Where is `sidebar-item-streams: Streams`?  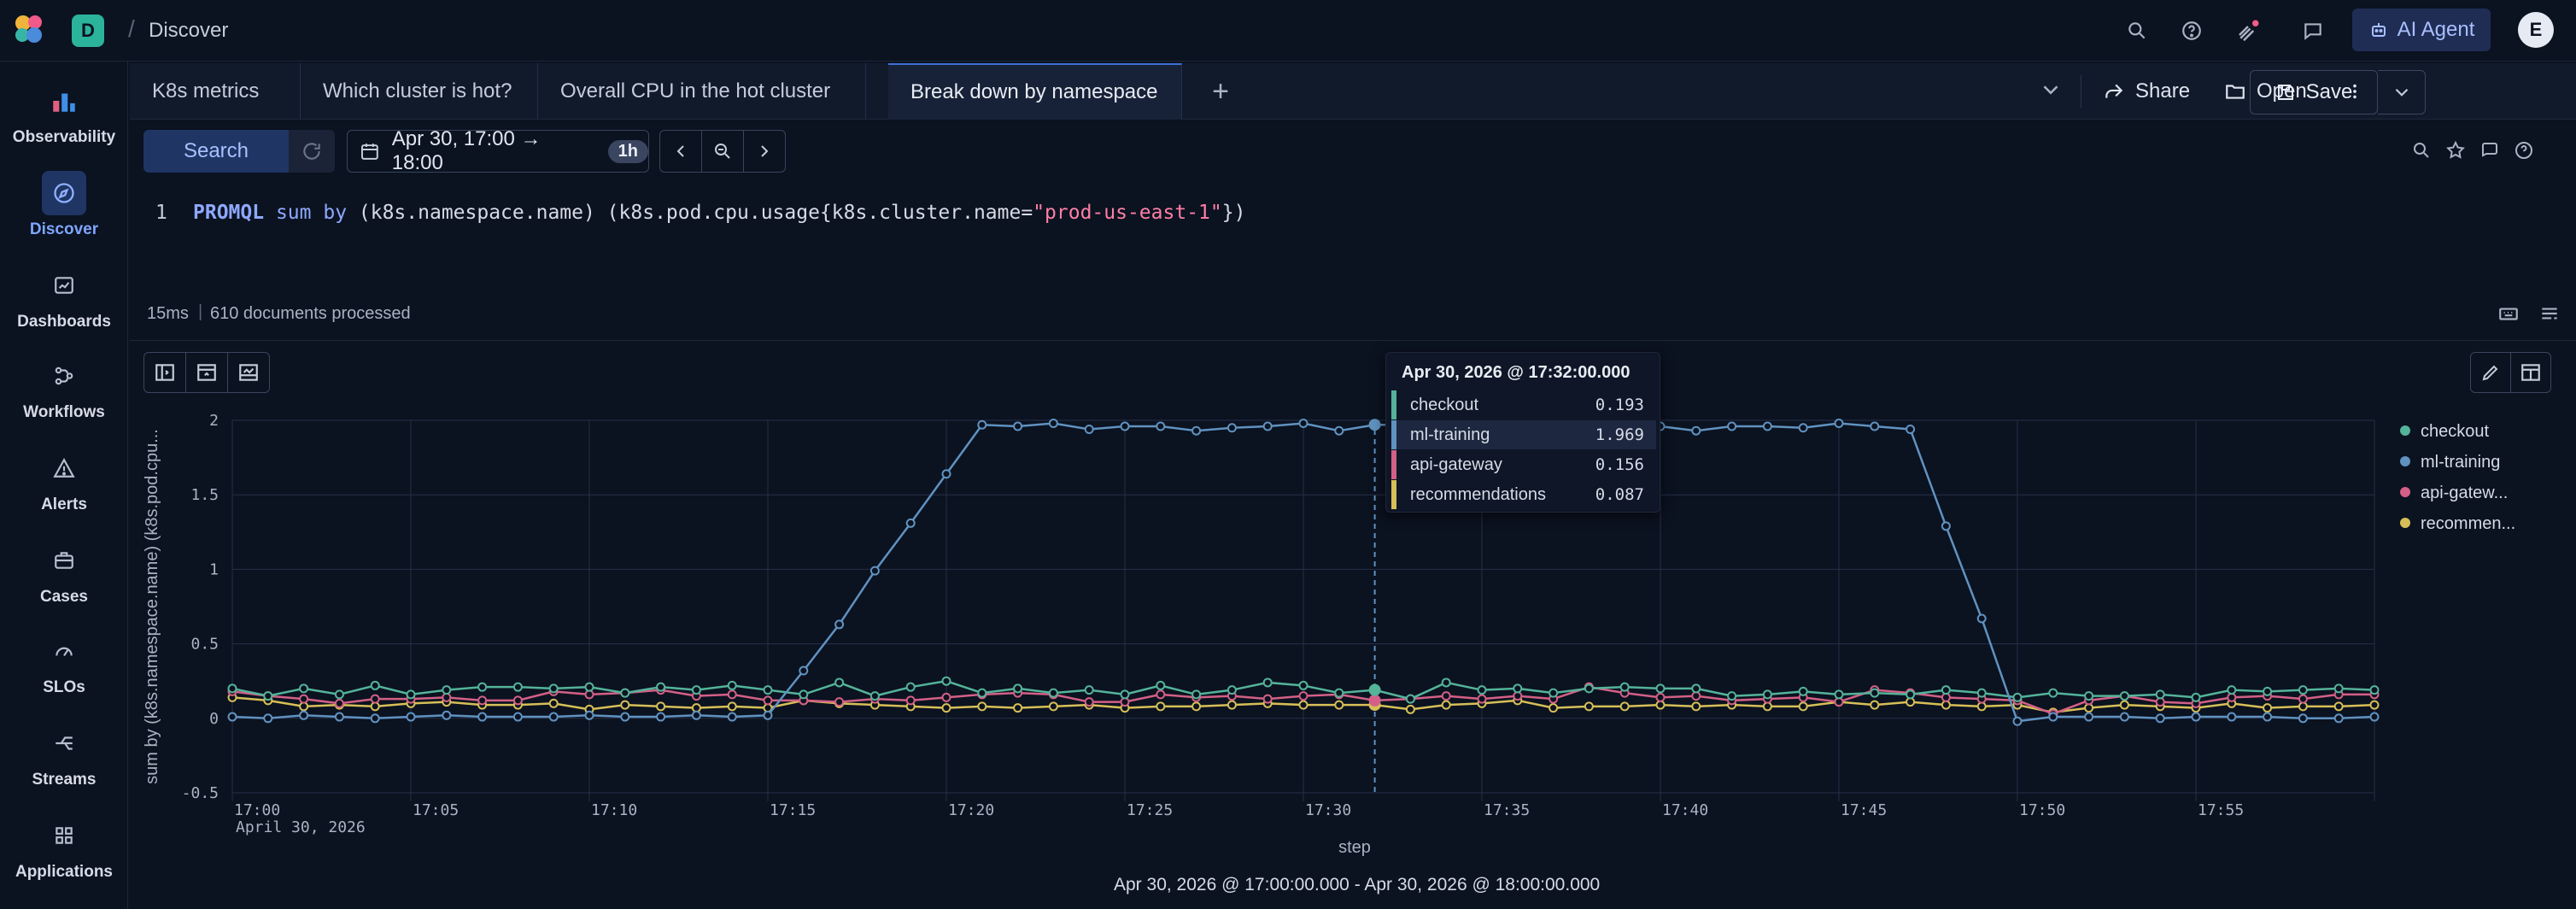 sidebar-item-streams: Streams is located at coordinates (64, 755).